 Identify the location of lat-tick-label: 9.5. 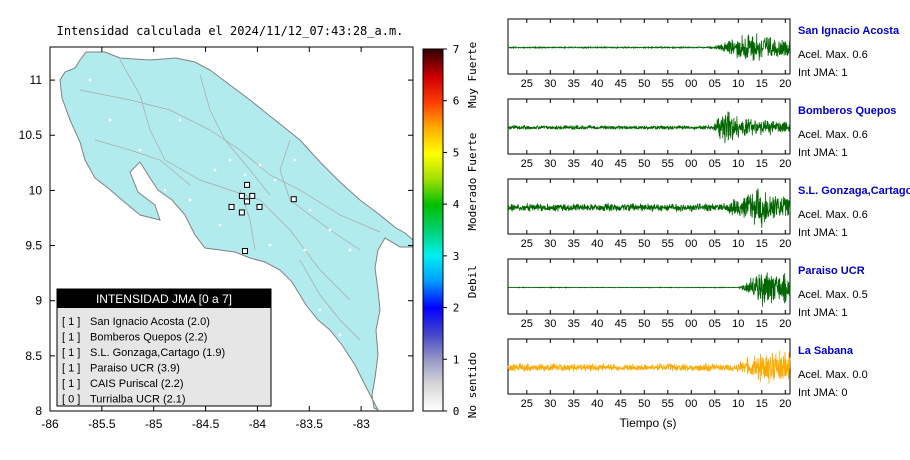
(33, 246).